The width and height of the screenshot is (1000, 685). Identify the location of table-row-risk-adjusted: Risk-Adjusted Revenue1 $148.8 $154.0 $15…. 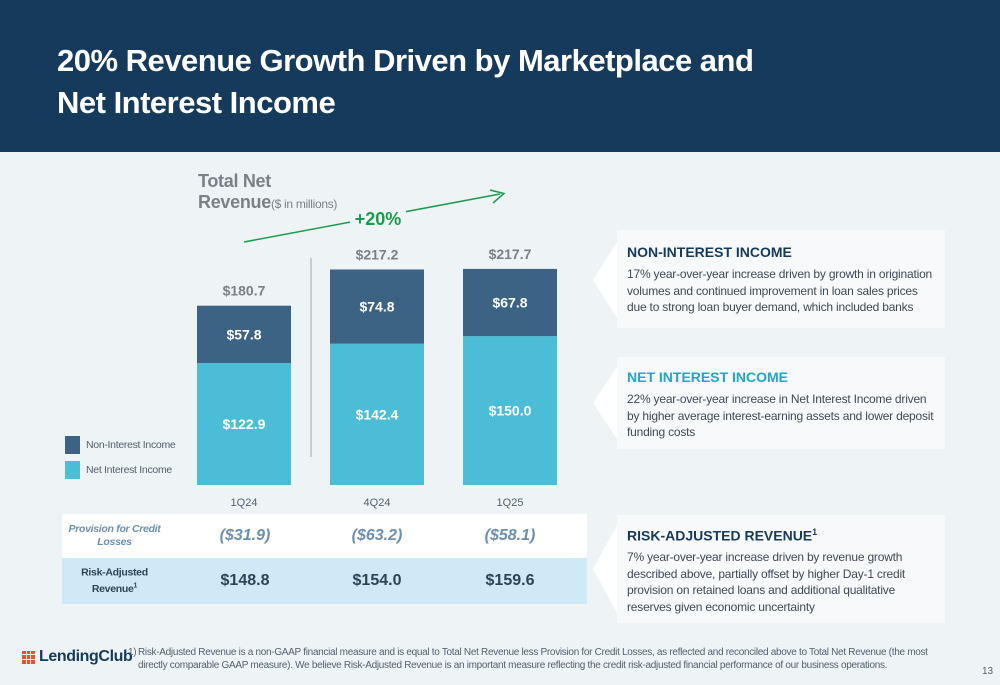
(324, 581).